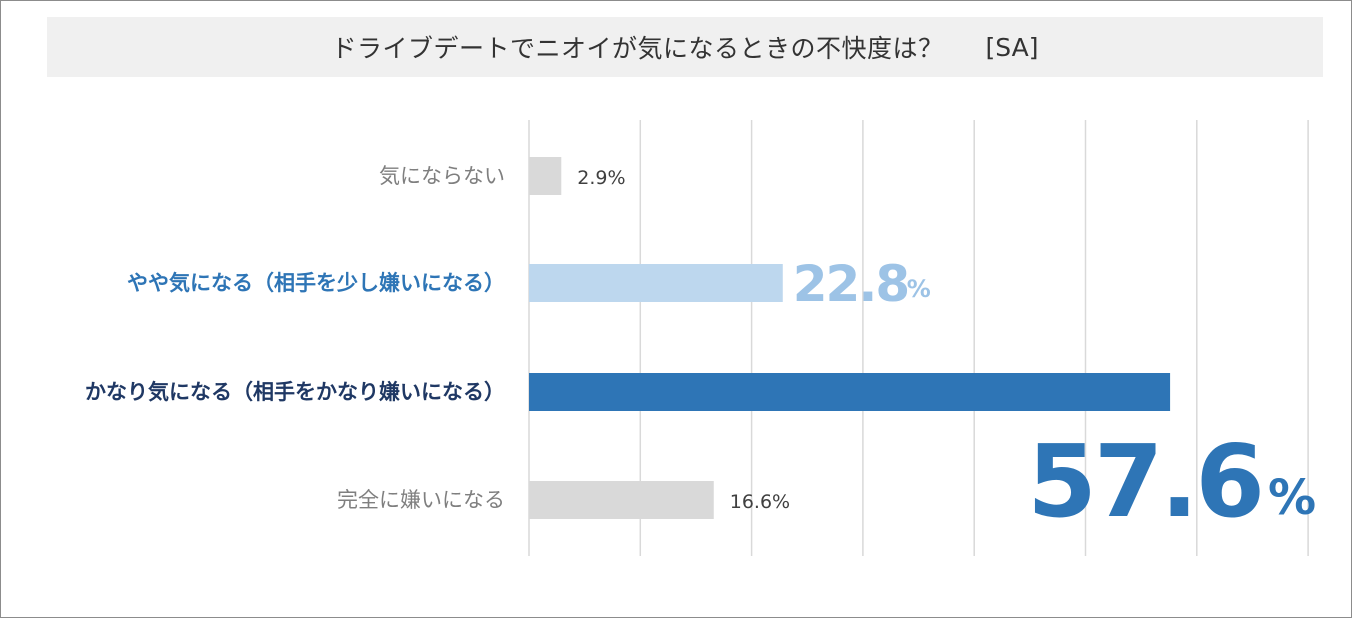 The height and width of the screenshot is (618, 1352). I want to click on title-bar: ドライブデートでニオイが気になるときの不快度は？ [SA], so click(685, 47).